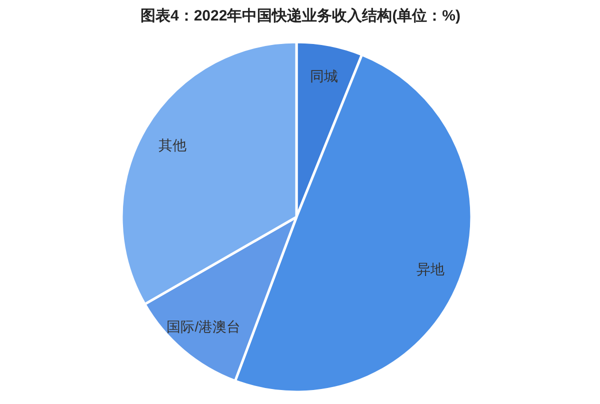 The width and height of the screenshot is (600, 404). What do you see at coordinates (300, 15) in the screenshot?
I see `chart-title: 图表4：2022年中国快递业务收入结构(单位：%)` at bounding box center [300, 15].